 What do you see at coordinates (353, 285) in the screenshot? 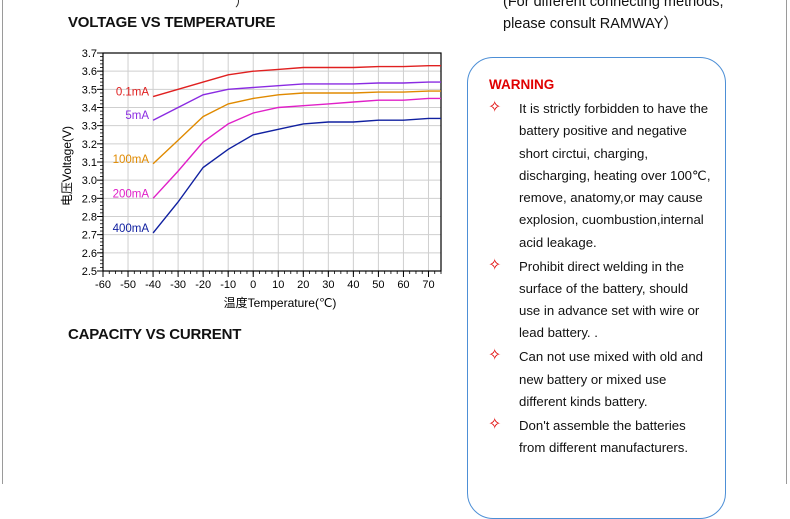
I see `x-tick-label: 40` at bounding box center [353, 285].